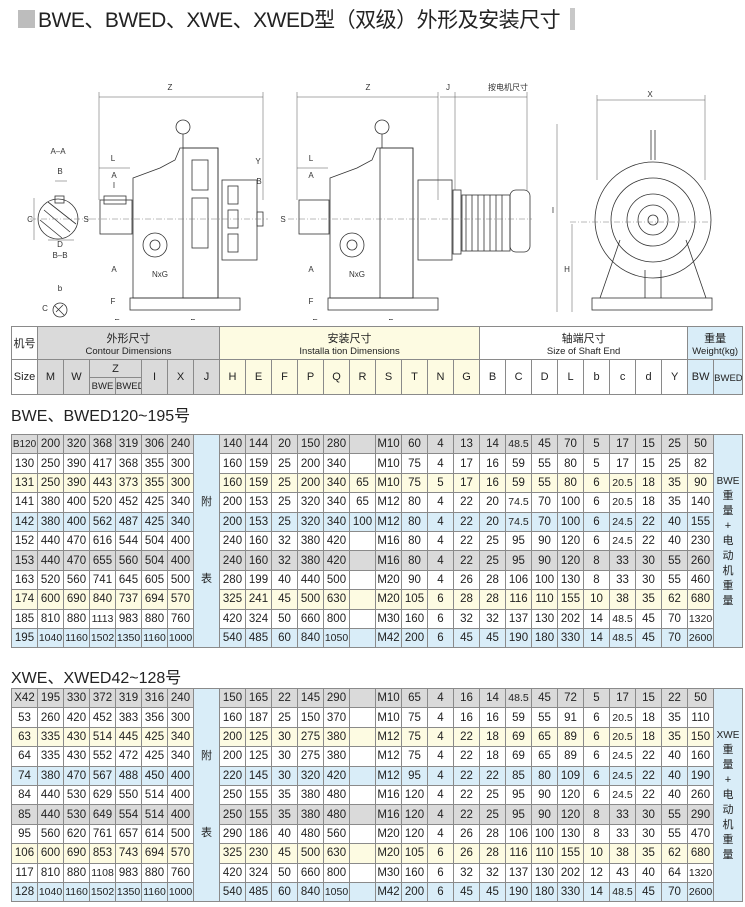 This screenshot has height=907, width=745. Describe the element at coordinates (284, 795) in the screenshot. I see `table-cell: 35` at that location.